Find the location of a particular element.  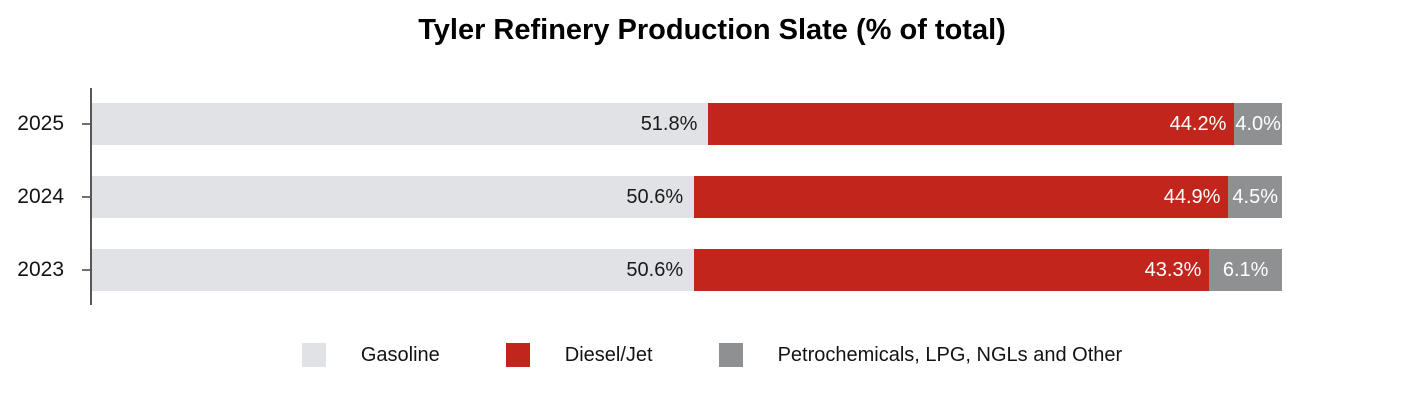

bar-row: 2025 51.8% 44.2% 4.0% is located at coordinates (712, 124).